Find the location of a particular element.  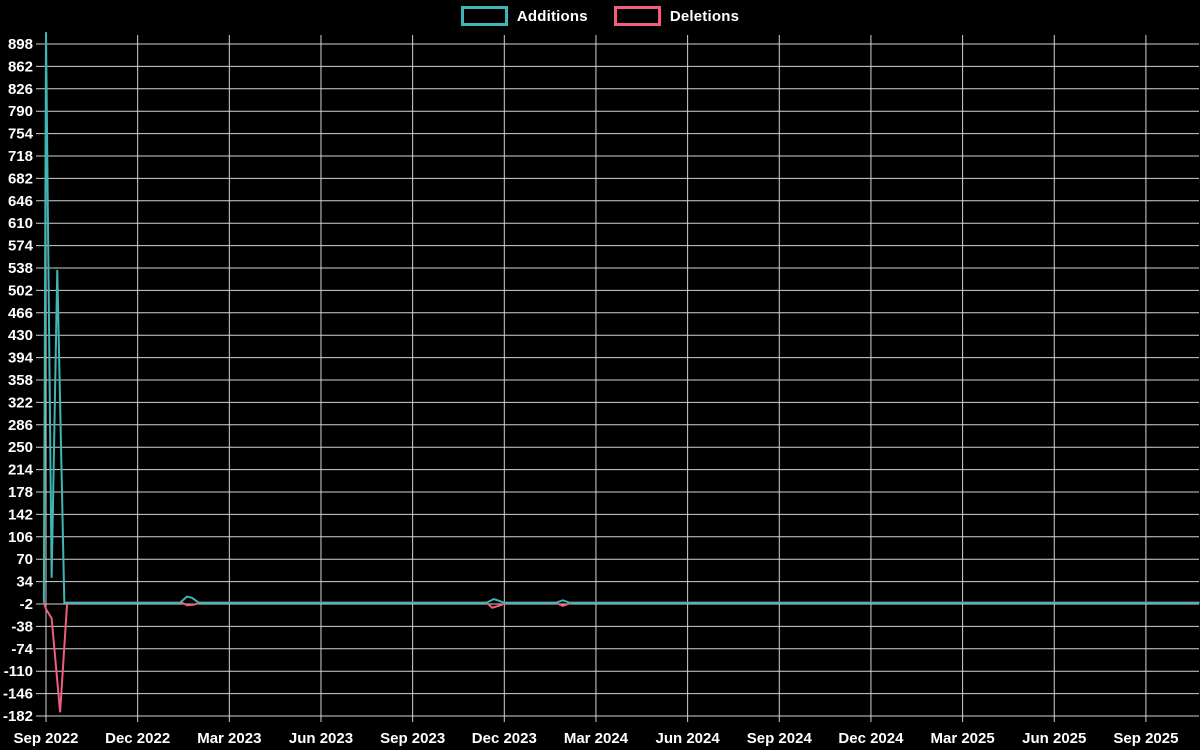

y-axis-tick-label: 718 is located at coordinates (20, 156).